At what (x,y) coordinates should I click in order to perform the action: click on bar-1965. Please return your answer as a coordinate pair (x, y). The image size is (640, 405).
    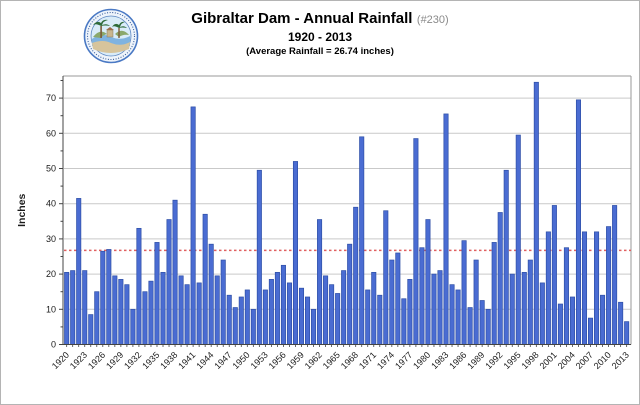
    Looking at the image, I should click on (338, 319).